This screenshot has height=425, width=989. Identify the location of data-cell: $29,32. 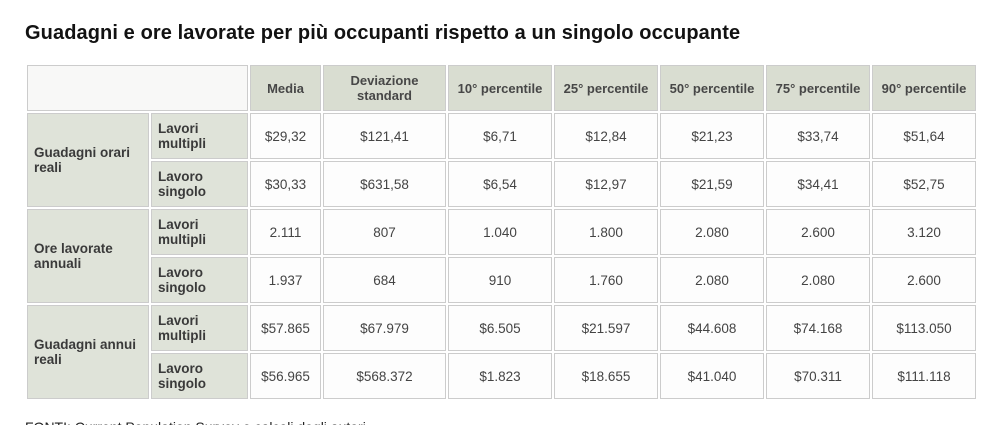
(285, 136).